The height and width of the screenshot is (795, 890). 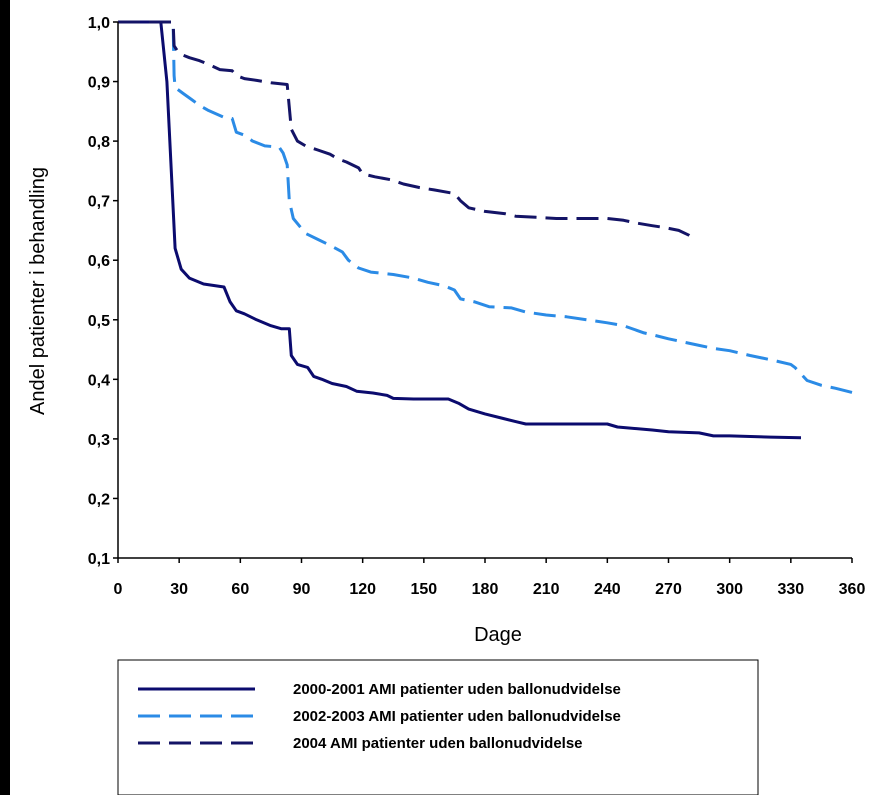 What do you see at coordinates (99, 380) in the screenshot?
I see `y-tick-label: 0,4` at bounding box center [99, 380].